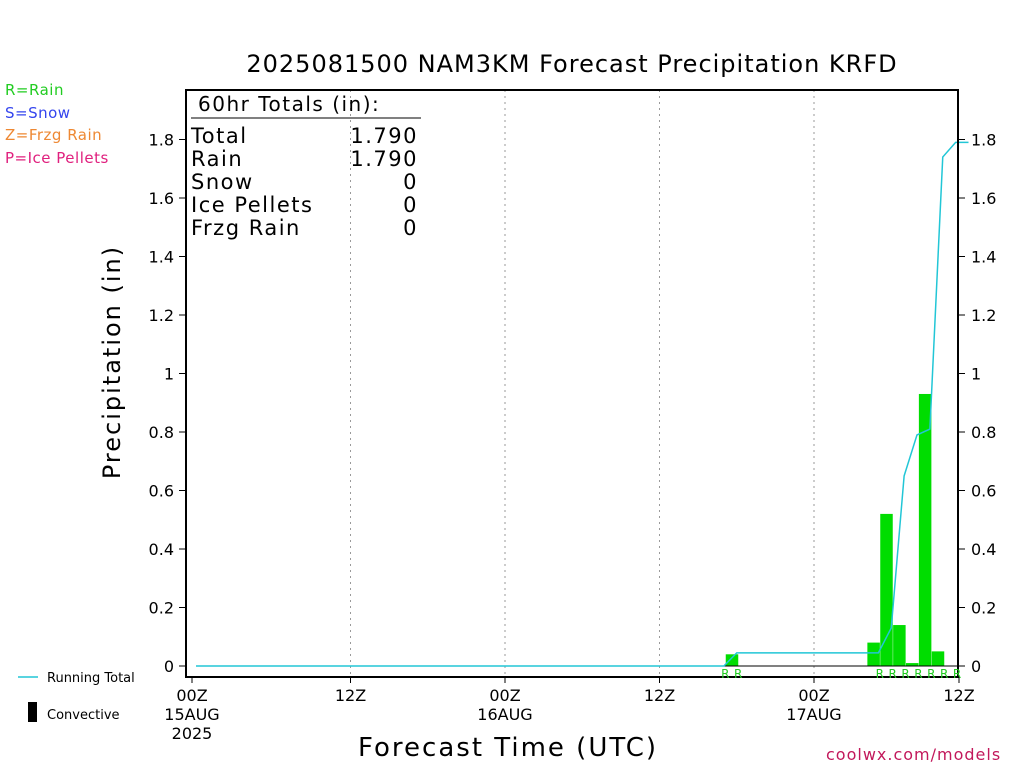 Image resolution: width=1024 pixels, height=768 pixels. Describe the element at coordinates (219, 136) in the screenshot. I see `totals-row-label: Total` at that location.